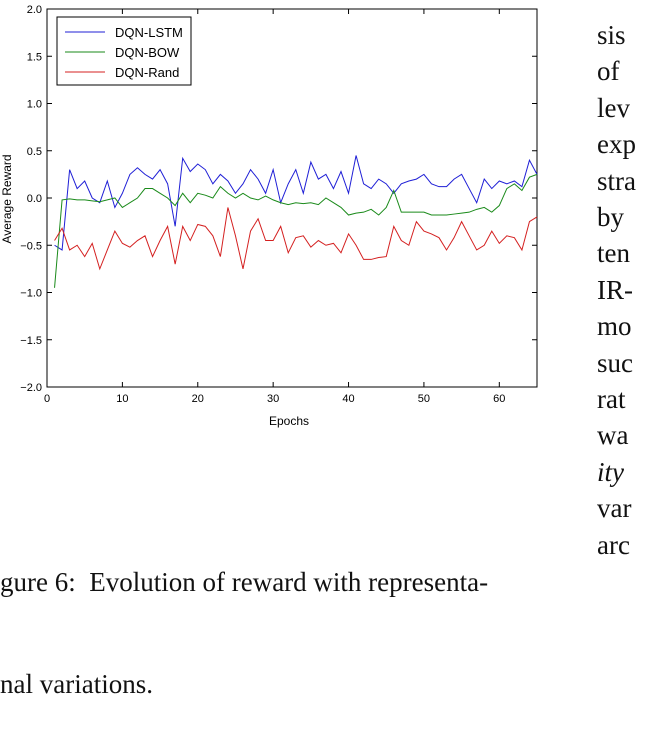 This screenshot has width=654, height=735. Describe the element at coordinates (615, 289) in the screenshot. I see `column-text-fragment: IR-` at that location.